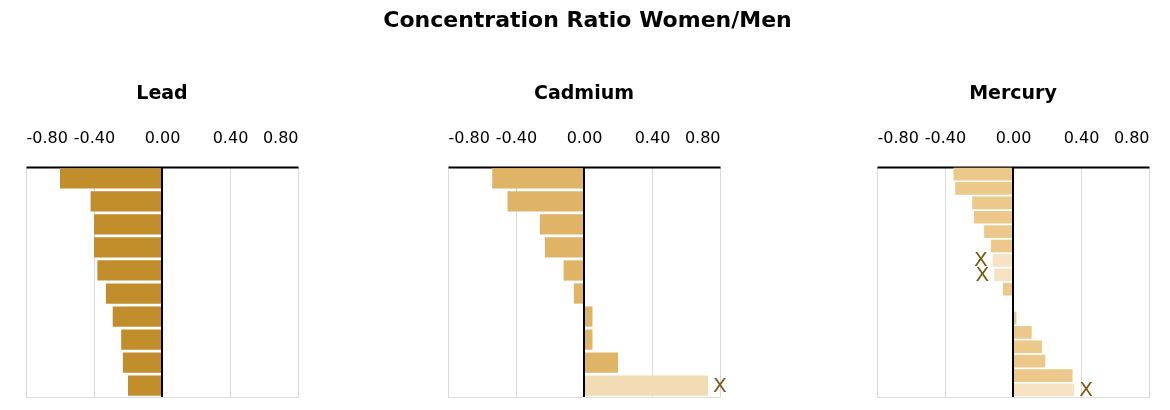 Image resolution: width=1170 pixels, height=410 pixels. I want to click on text: Concentration Ratio Women/Men, so click(587, 19).